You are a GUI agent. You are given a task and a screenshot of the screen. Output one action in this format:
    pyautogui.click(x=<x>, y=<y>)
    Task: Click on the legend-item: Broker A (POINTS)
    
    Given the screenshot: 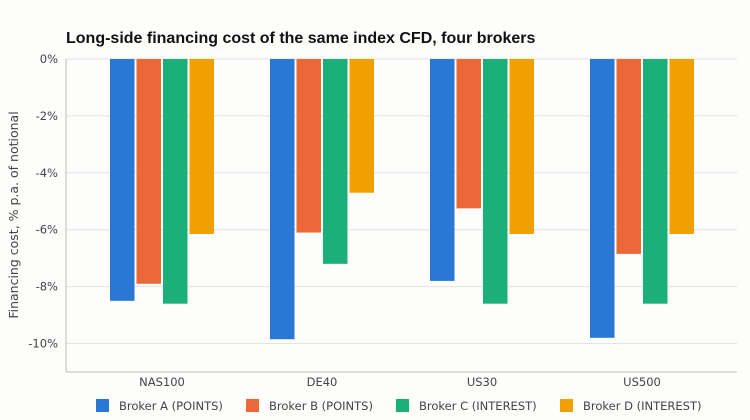 What is the action you would take?
    pyautogui.click(x=159, y=406)
    